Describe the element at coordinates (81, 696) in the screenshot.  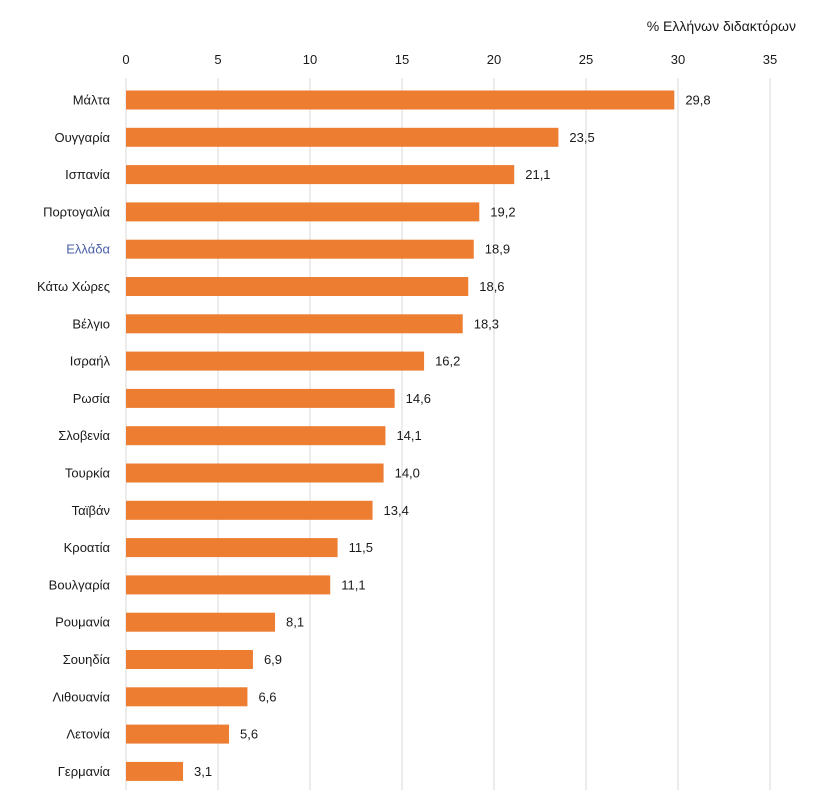
I see `category-label: Λιθουανία` at that location.